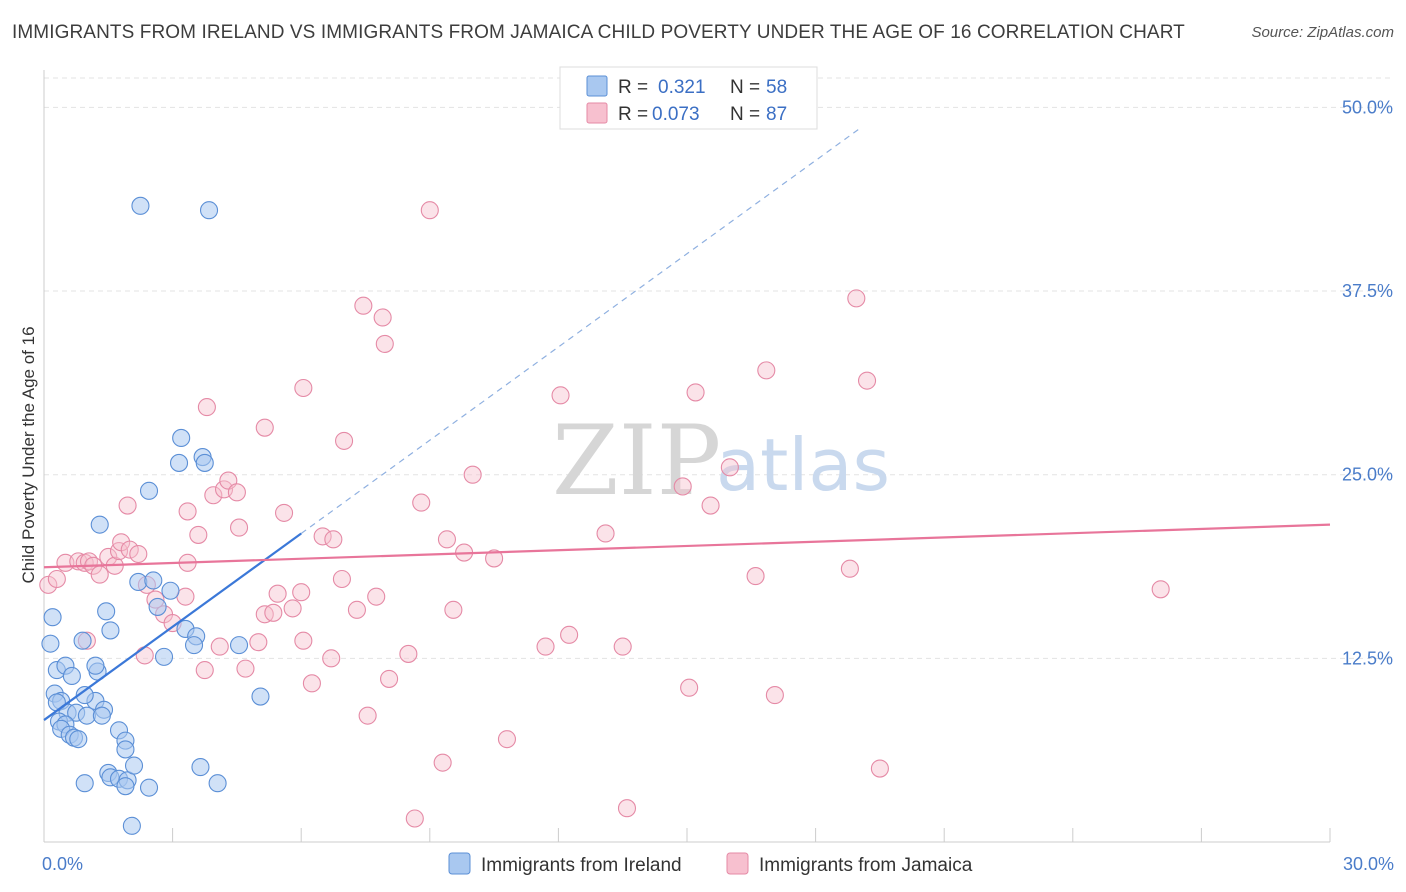  Describe the element at coordinates (1367, 107) in the screenshot. I see `y-tick-label: 50.0%` at that location.